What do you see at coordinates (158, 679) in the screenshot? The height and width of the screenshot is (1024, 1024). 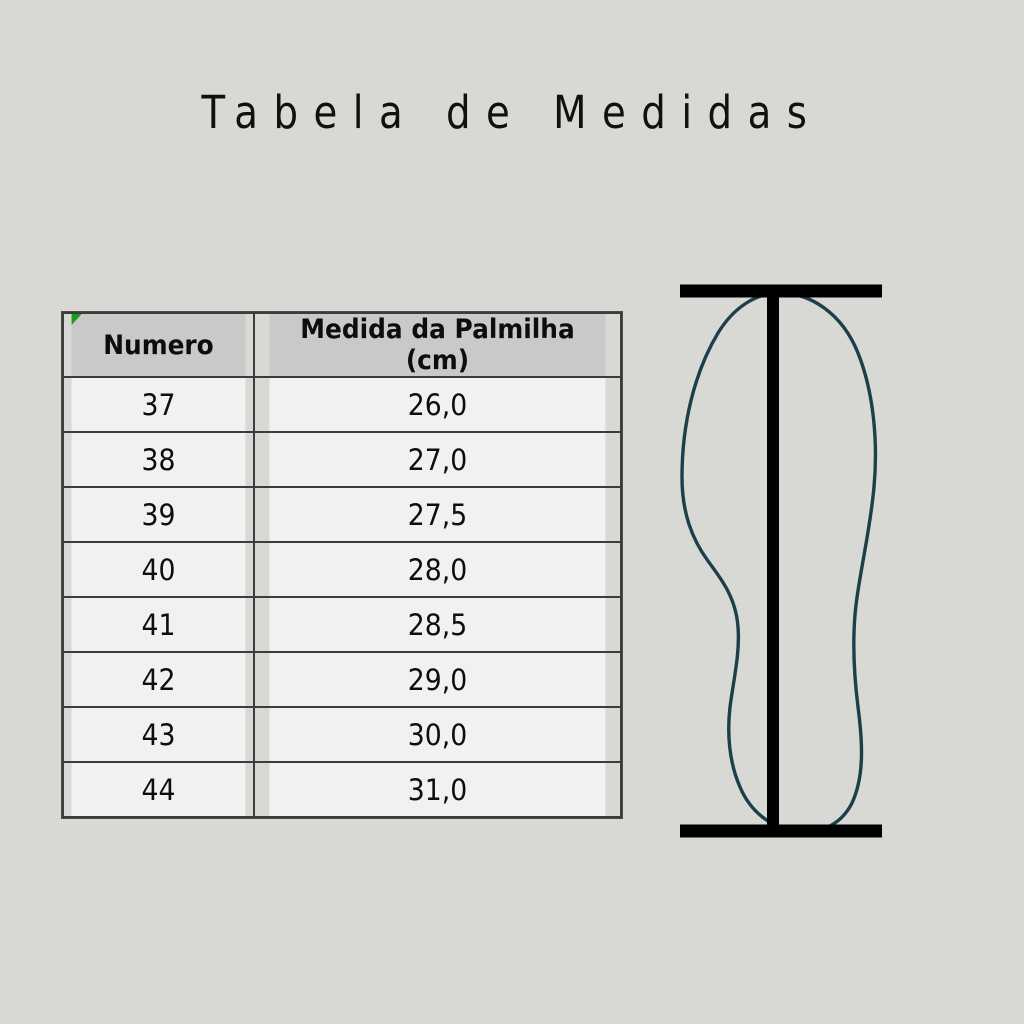 I see `cell-numero: 42` at bounding box center [158, 679].